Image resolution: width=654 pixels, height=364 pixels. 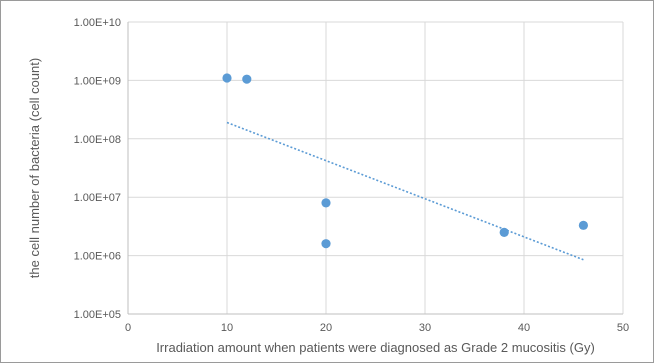 I want to click on y-tick-label: 1.00E+07, so click(x=97, y=198).